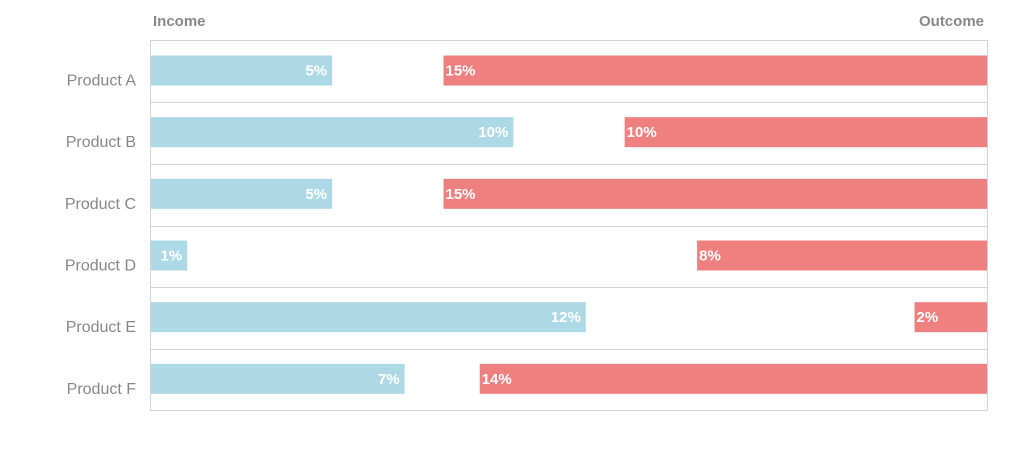 This screenshot has width=1017, height=460. I want to click on category-label: Product A, so click(102, 81).